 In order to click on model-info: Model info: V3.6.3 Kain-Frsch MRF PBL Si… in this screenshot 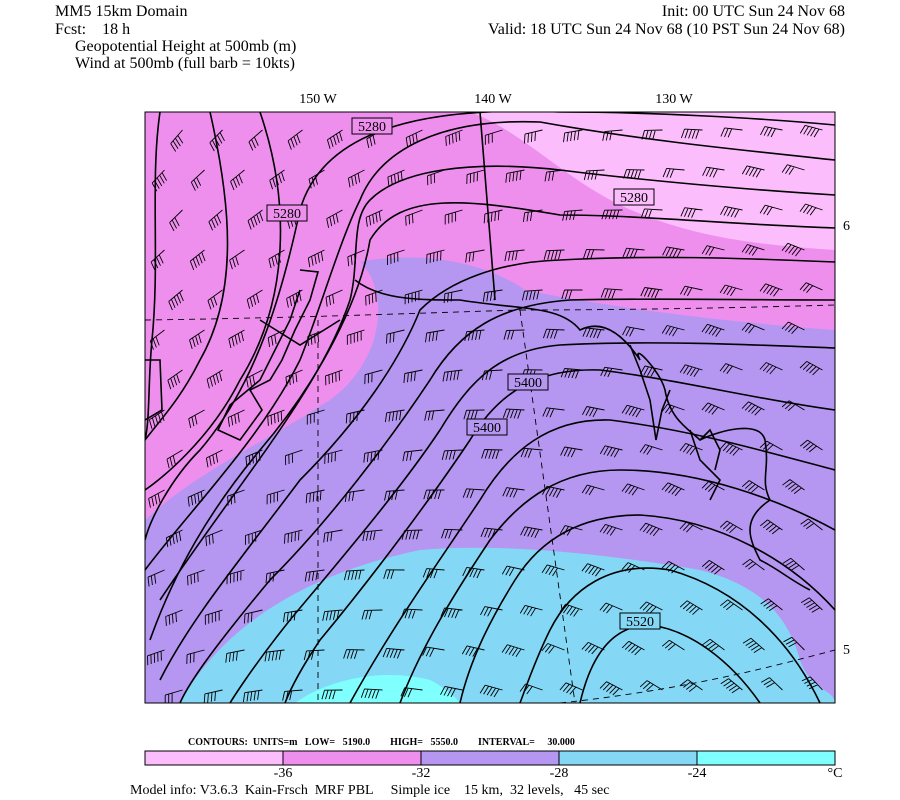, I will do `click(369, 790)`.